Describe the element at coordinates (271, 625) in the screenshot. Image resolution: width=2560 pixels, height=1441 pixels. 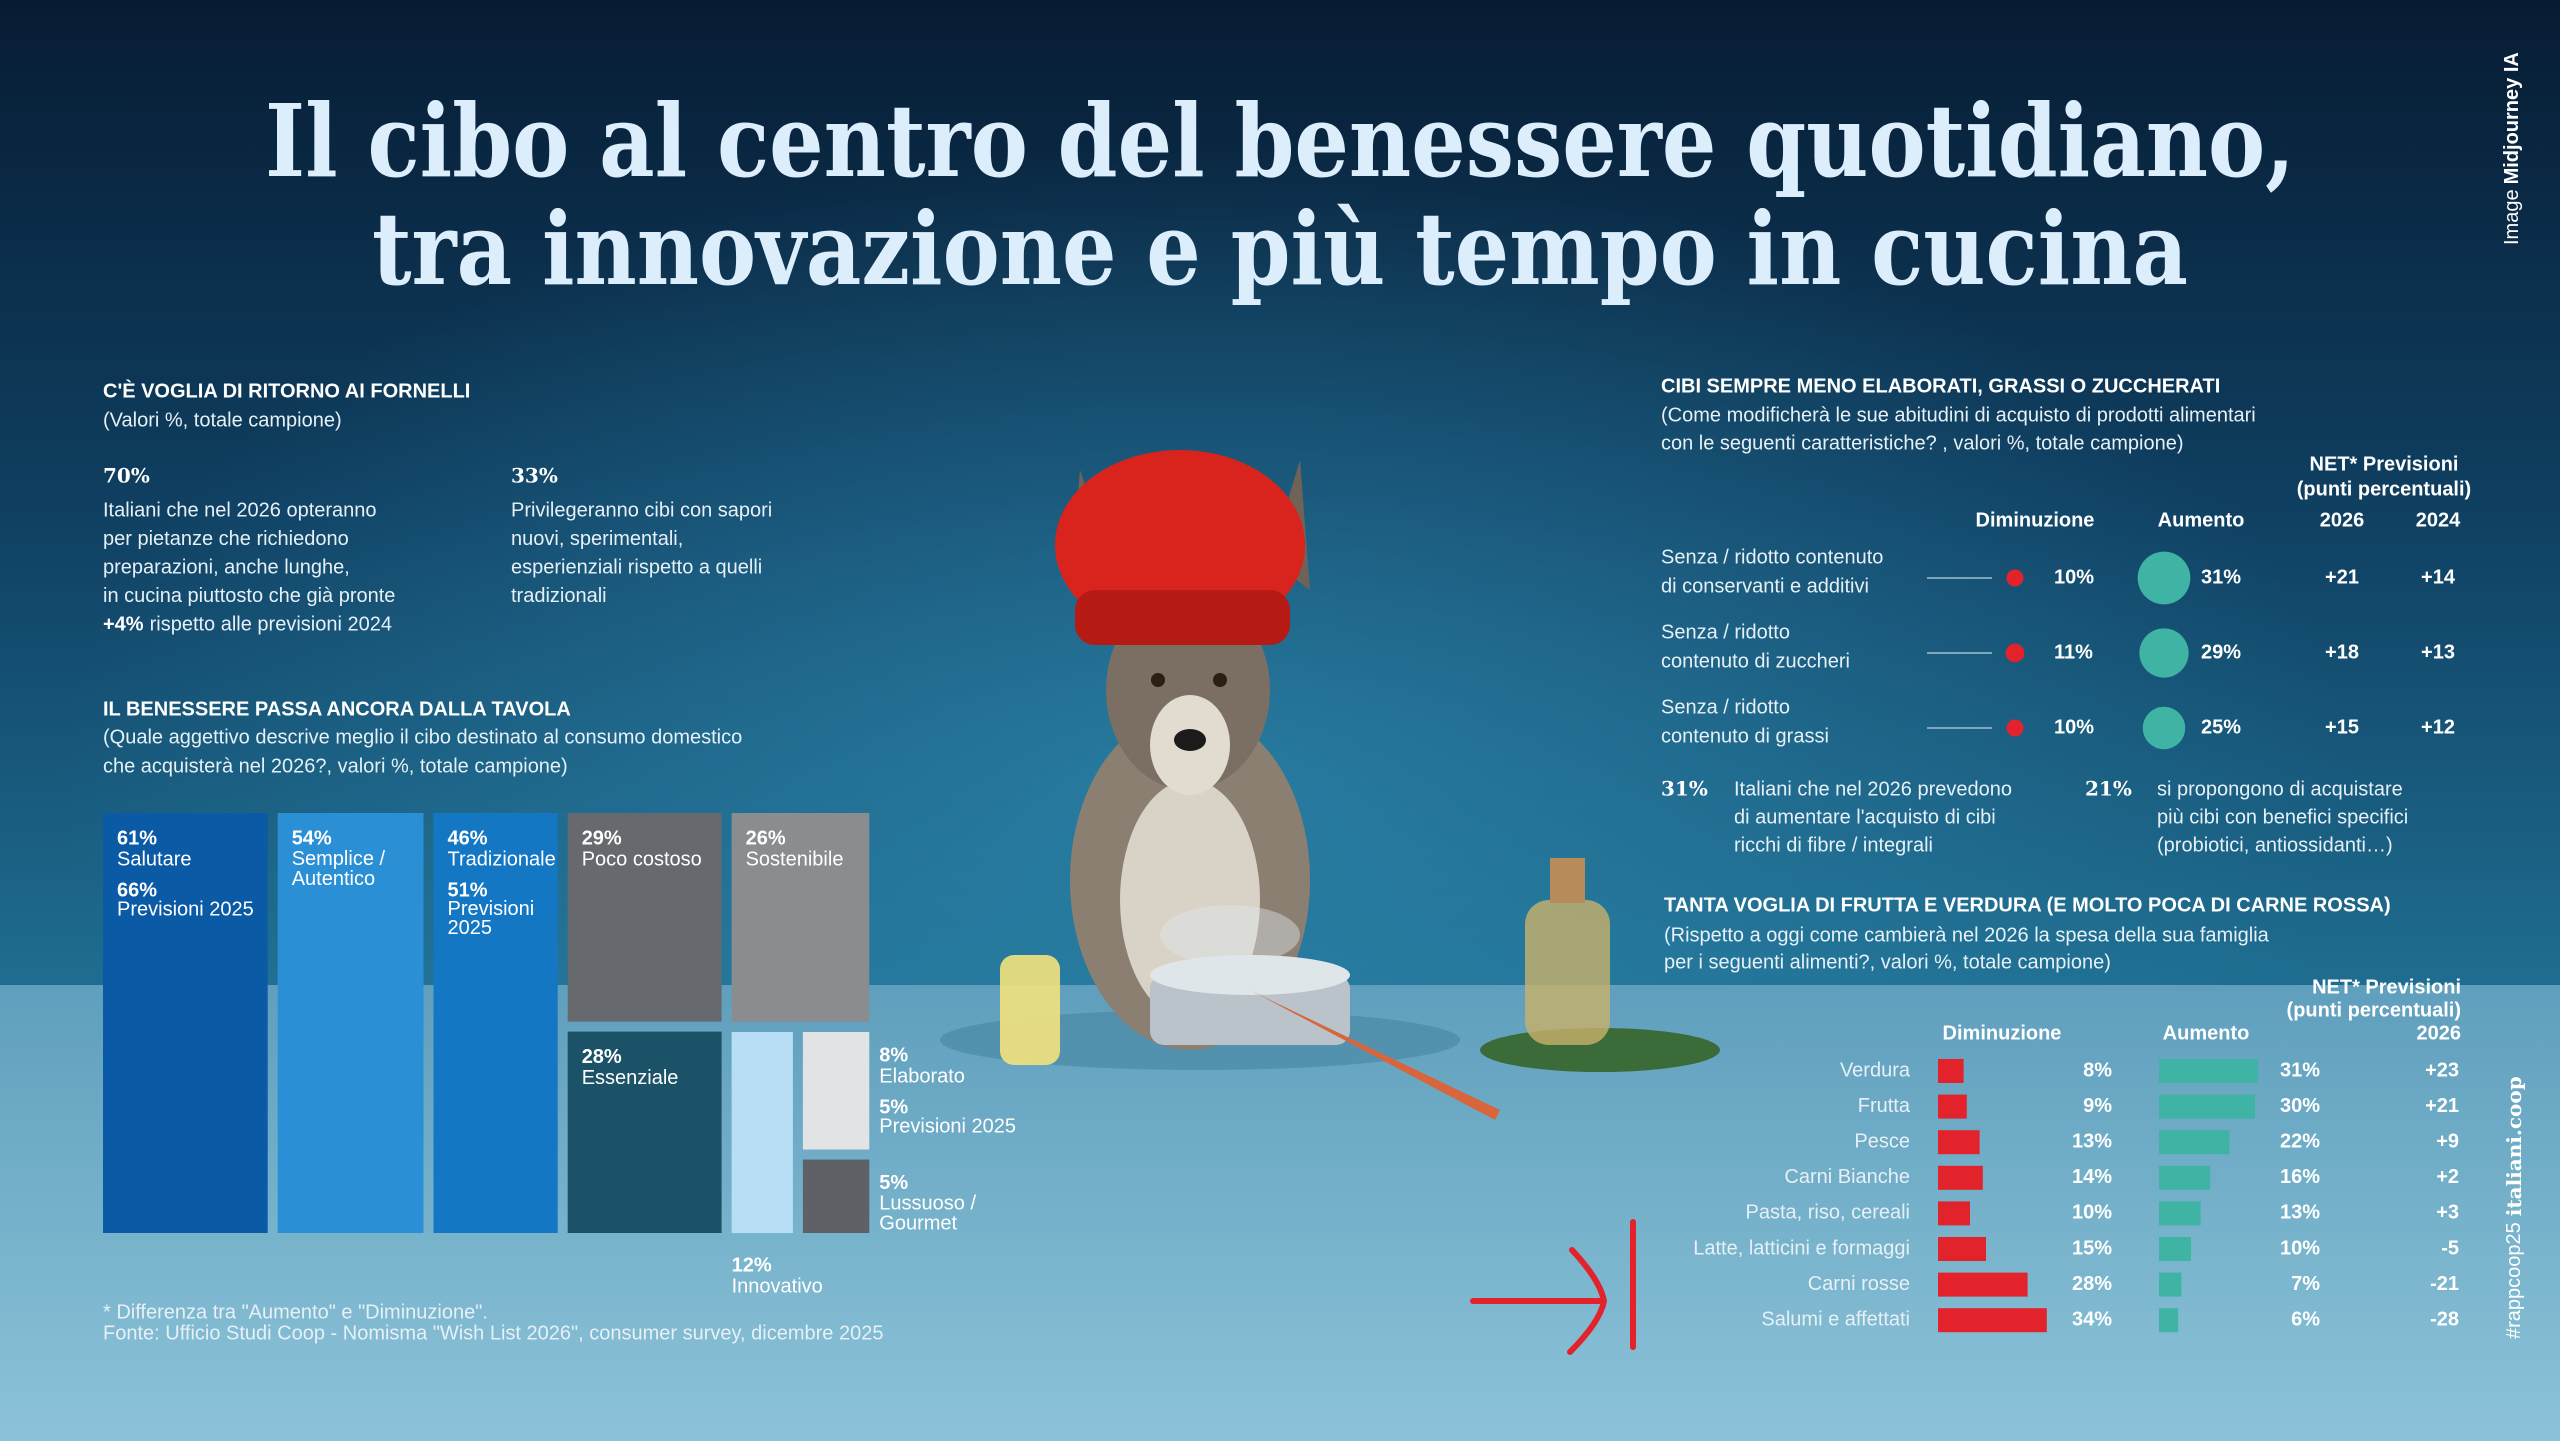
I see `highlight-text: rispetto alle previsioni 2024` at that location.